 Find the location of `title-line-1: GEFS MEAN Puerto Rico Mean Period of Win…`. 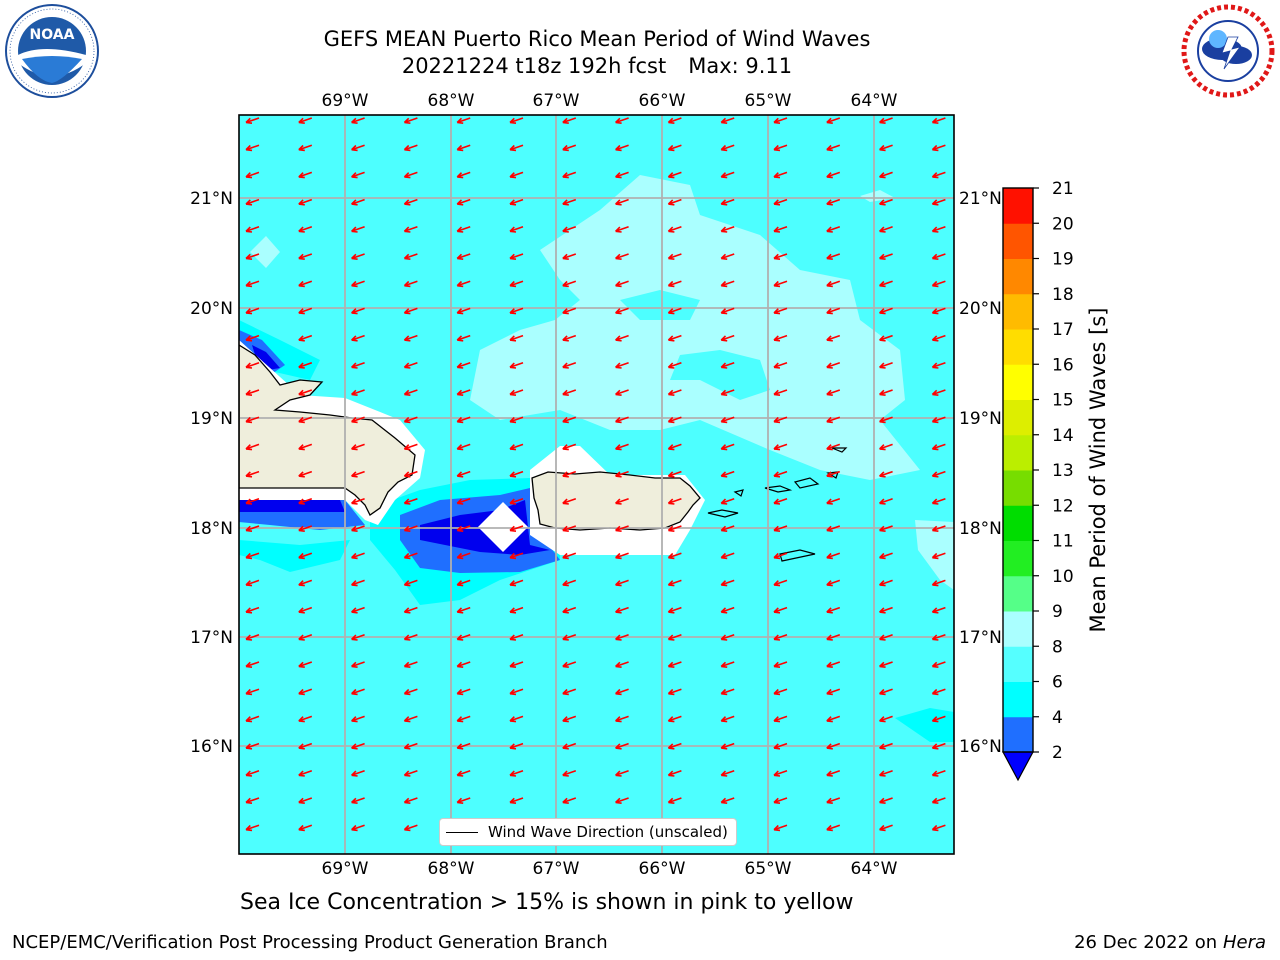

title-line-1: GEFS MEAN Puerto Rico Mean Period of Win… is located at coordinates (597, 39).